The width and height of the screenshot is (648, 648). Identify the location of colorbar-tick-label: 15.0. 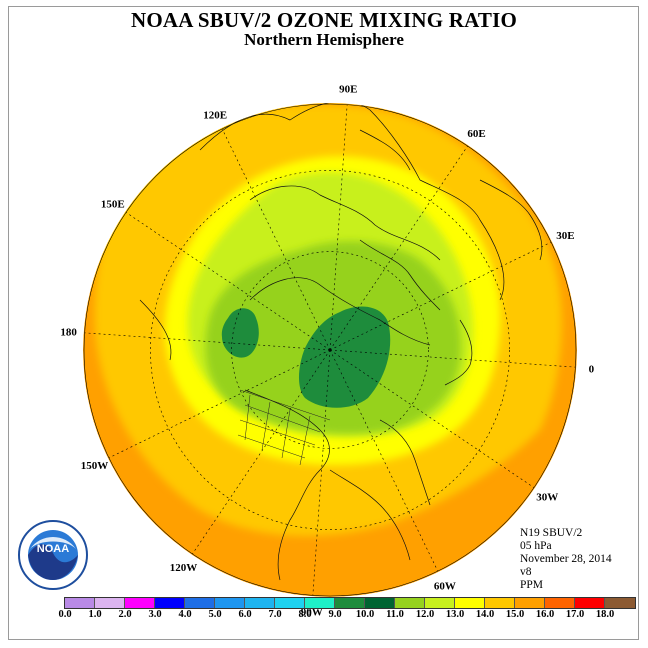
(515, 614).